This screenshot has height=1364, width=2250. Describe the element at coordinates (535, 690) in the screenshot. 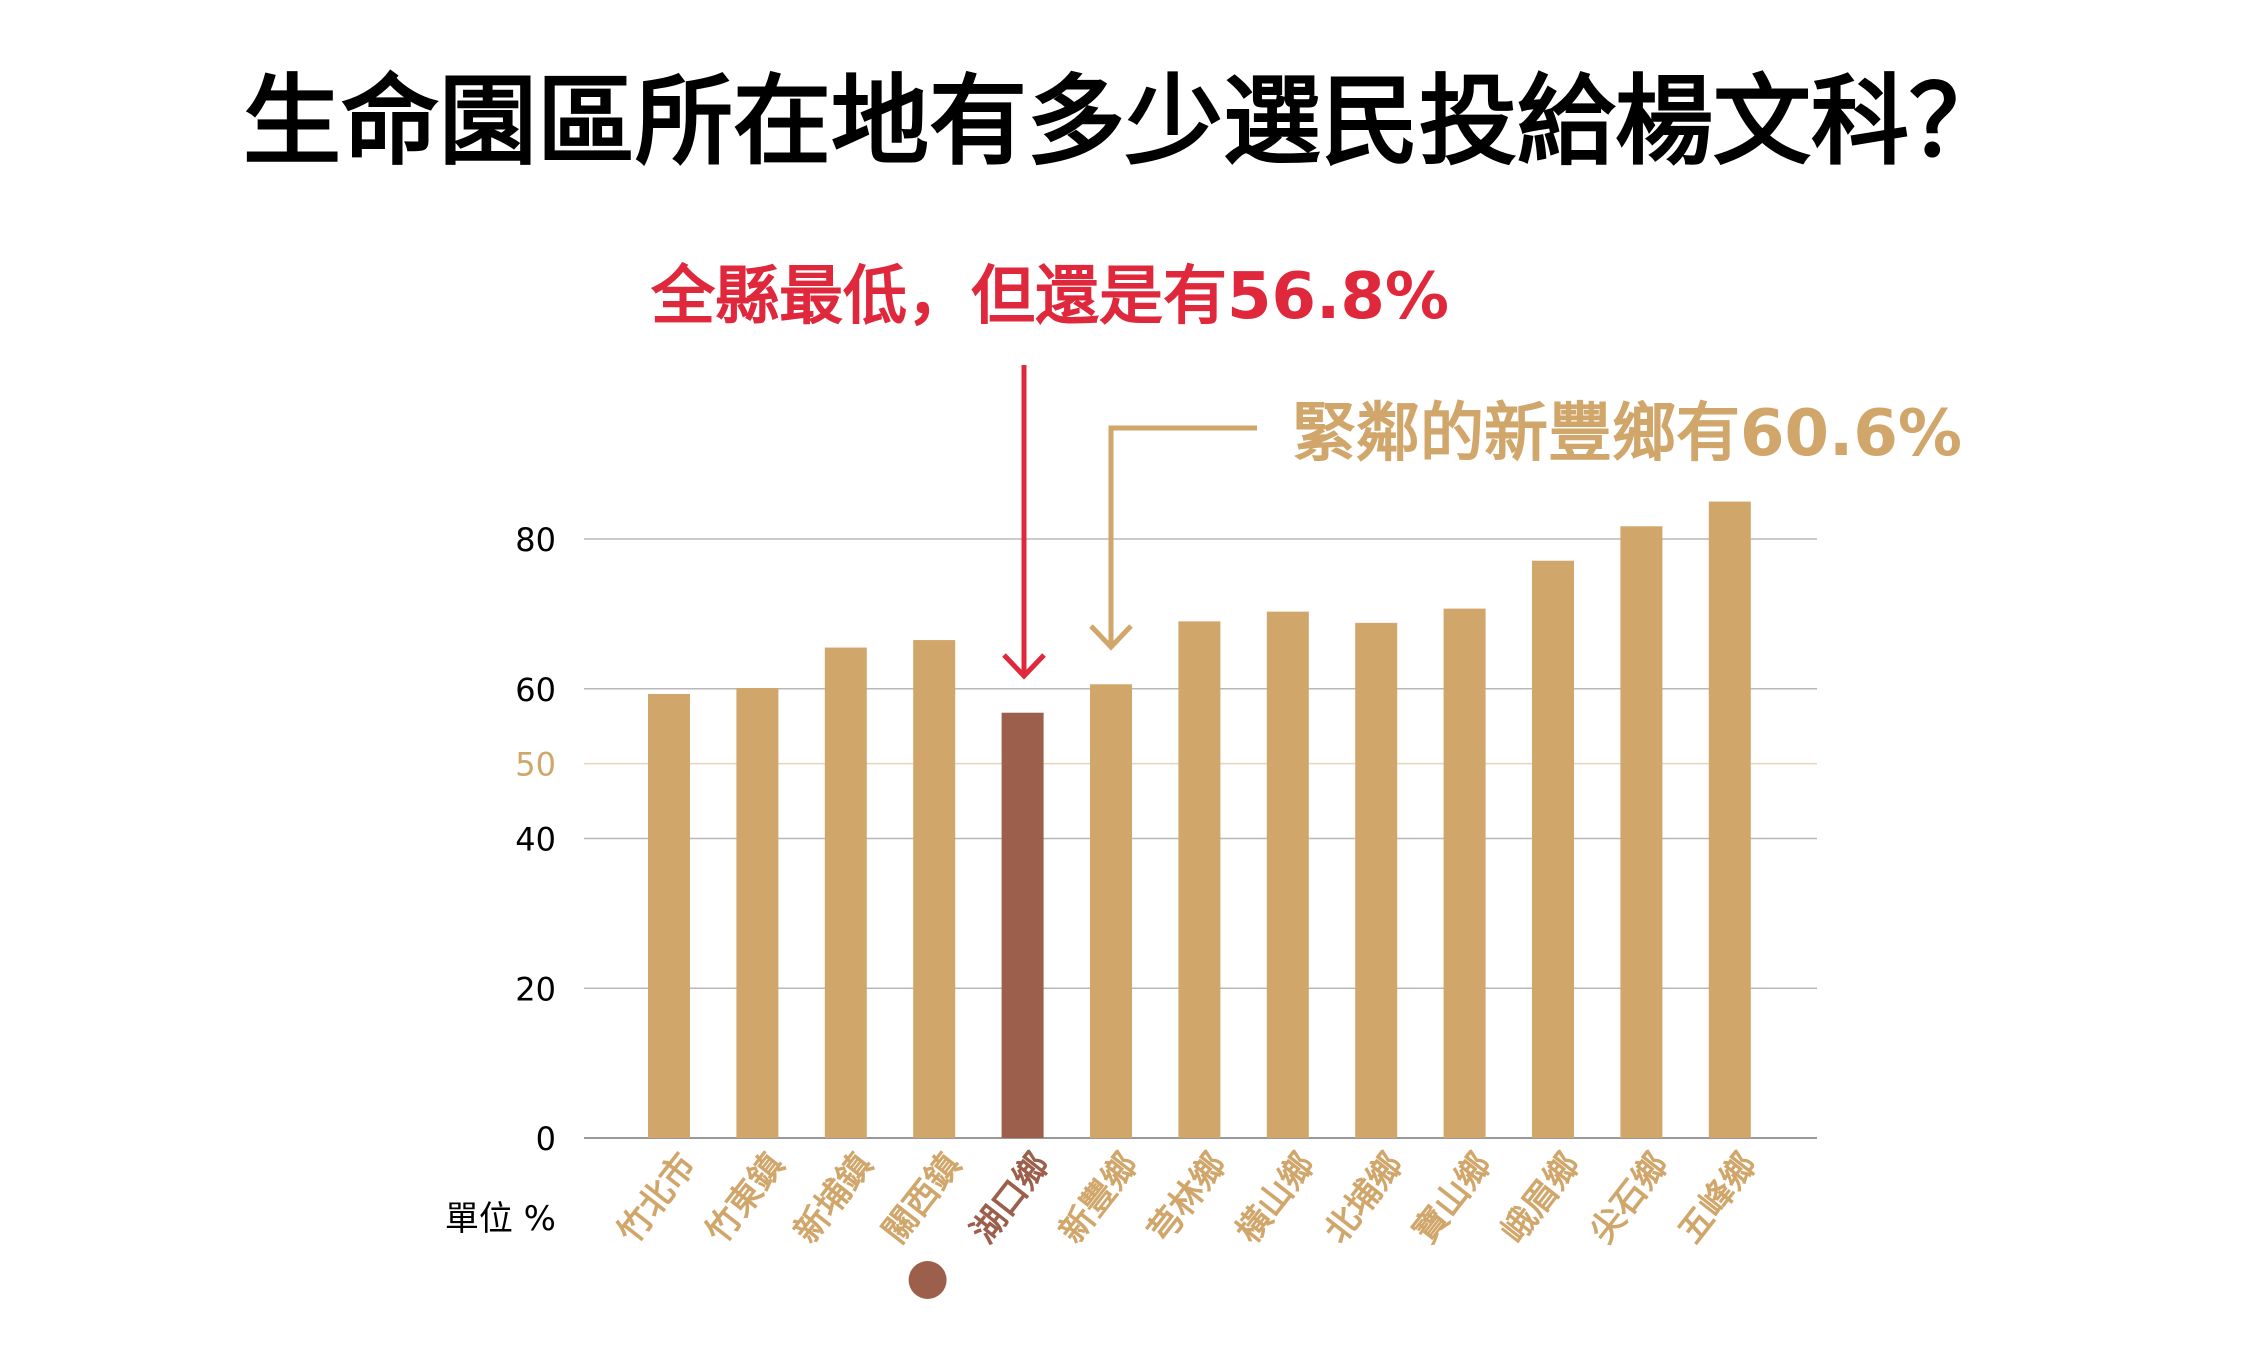

I see `y-tick-label: 60` at that location.